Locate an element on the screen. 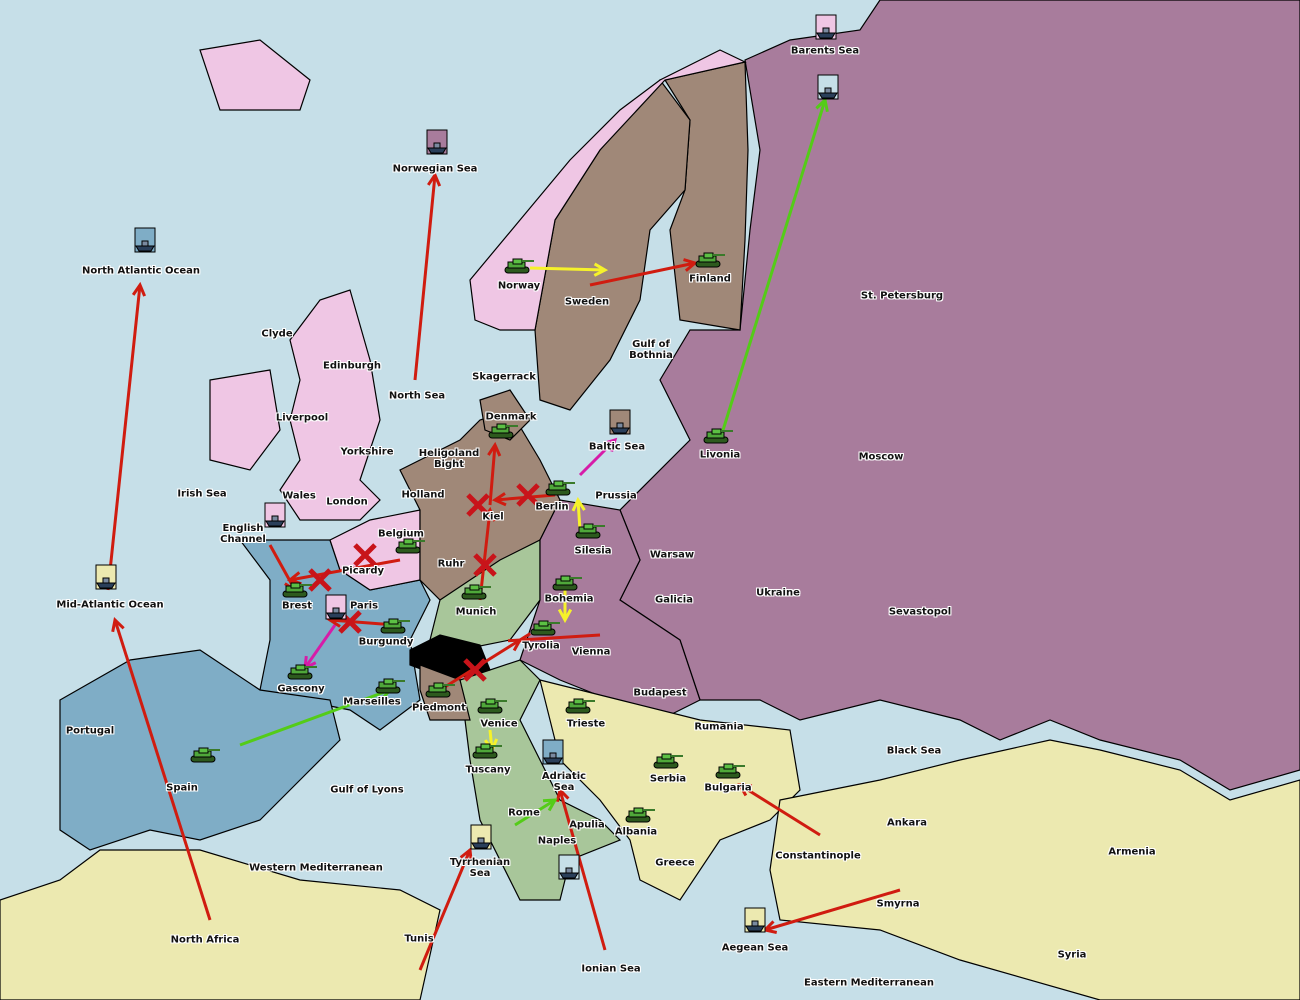 The width and height of the screenshot is (1300, 1000). territory-label: Baltic Sea is located at coordinates (617, 447).